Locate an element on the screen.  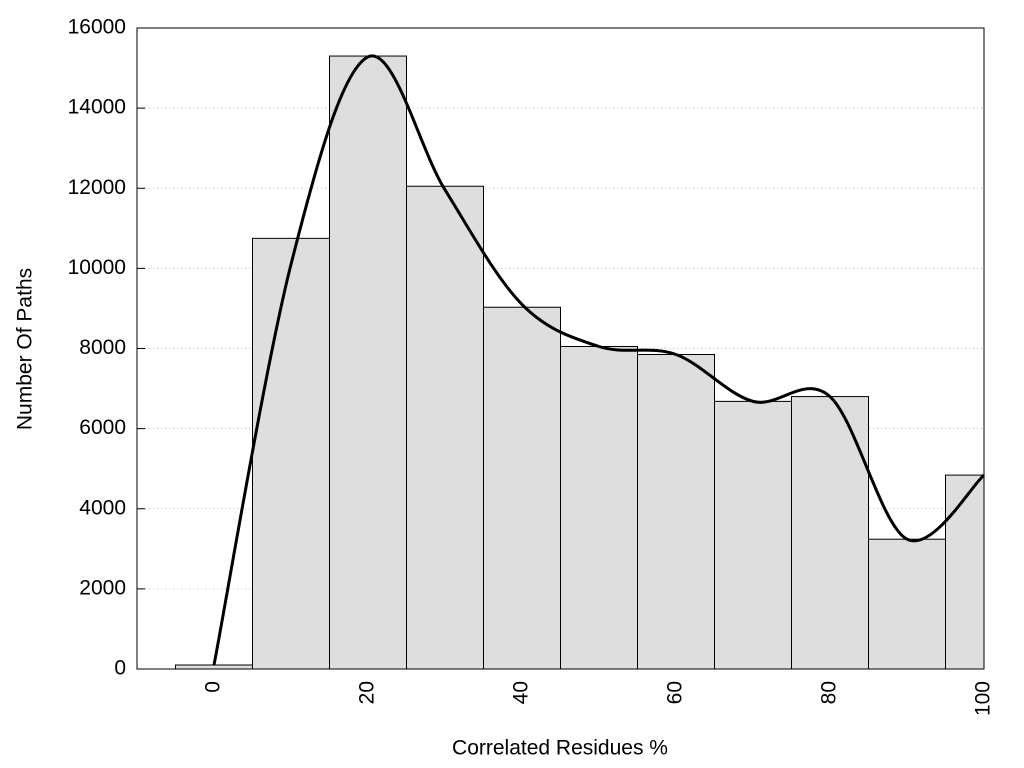
x-tick-label: 60 is located at coordinates (675, 692).